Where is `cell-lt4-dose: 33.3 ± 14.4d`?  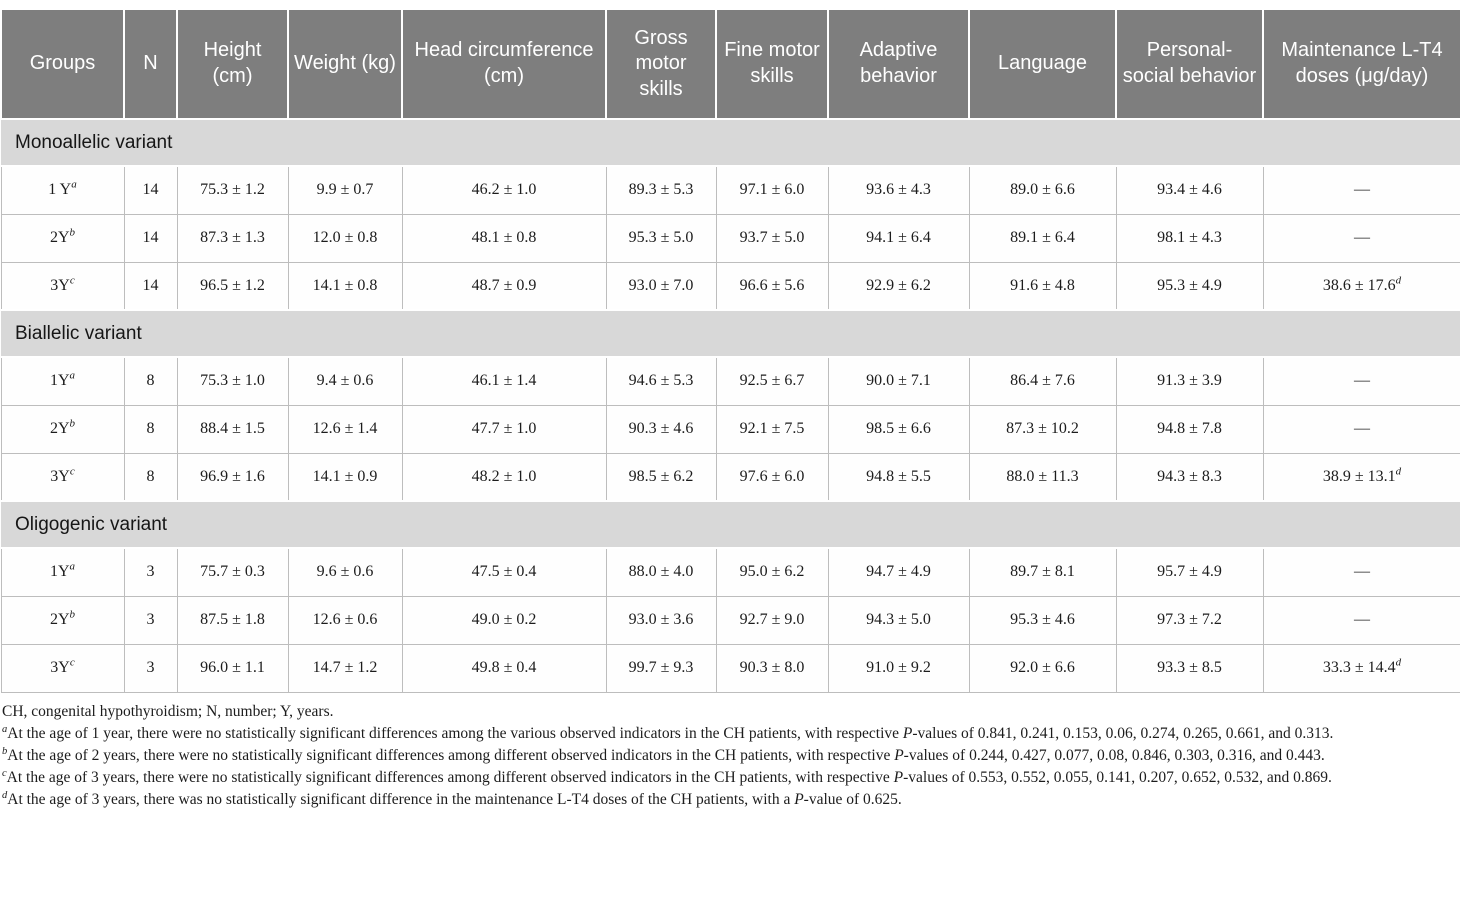 cell-lt4-dose: 33.3 ± 14.4d is located at coordinates (1361, 668).